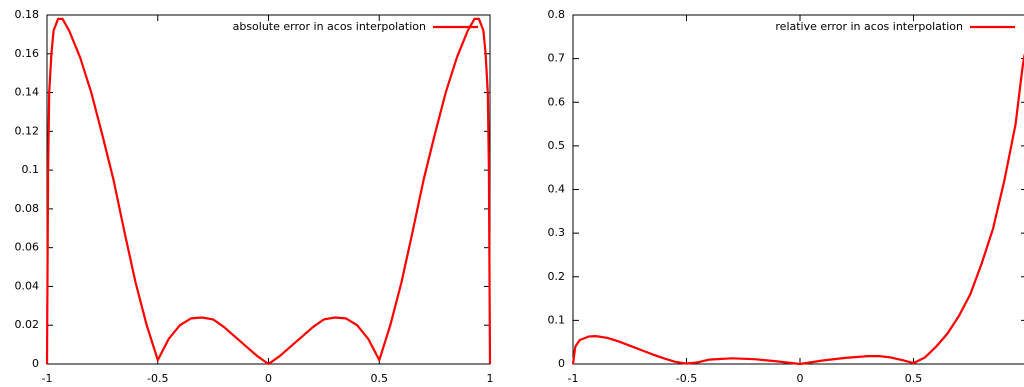 The image size is (1024, 387). I want to click on y-tick-label: 0.02, so click(27, 324).